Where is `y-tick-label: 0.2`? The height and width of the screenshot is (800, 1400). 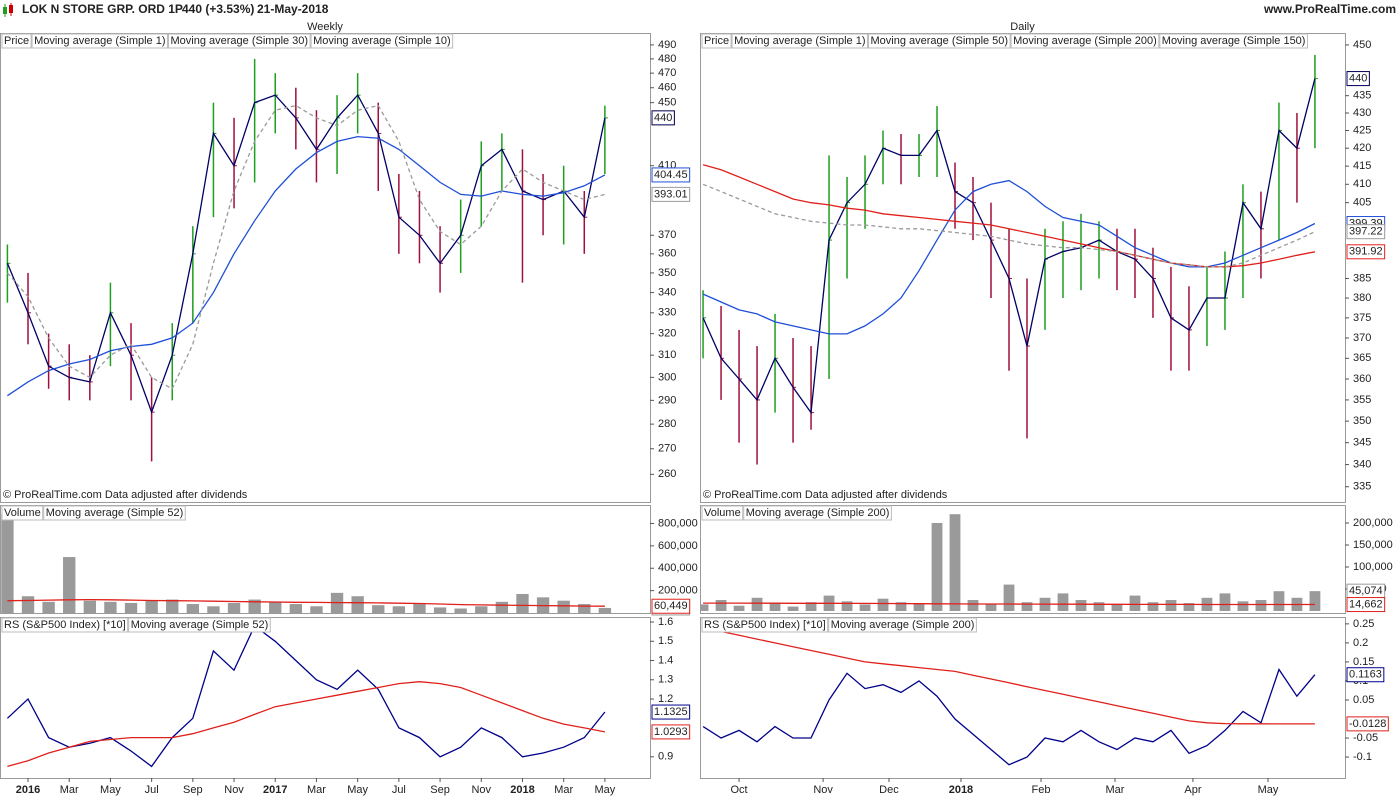 y-tick-label: 0.2 is located at coordinates (1360, 643).